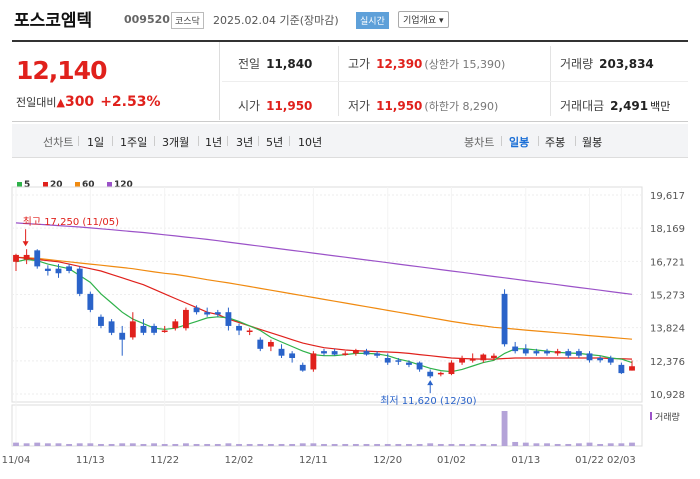 The height and width of the screenshot is (479, 700). Describe the element at coordinates (451, 460) in the screenshot. I see `x-tick-label: 01/02` at that location.